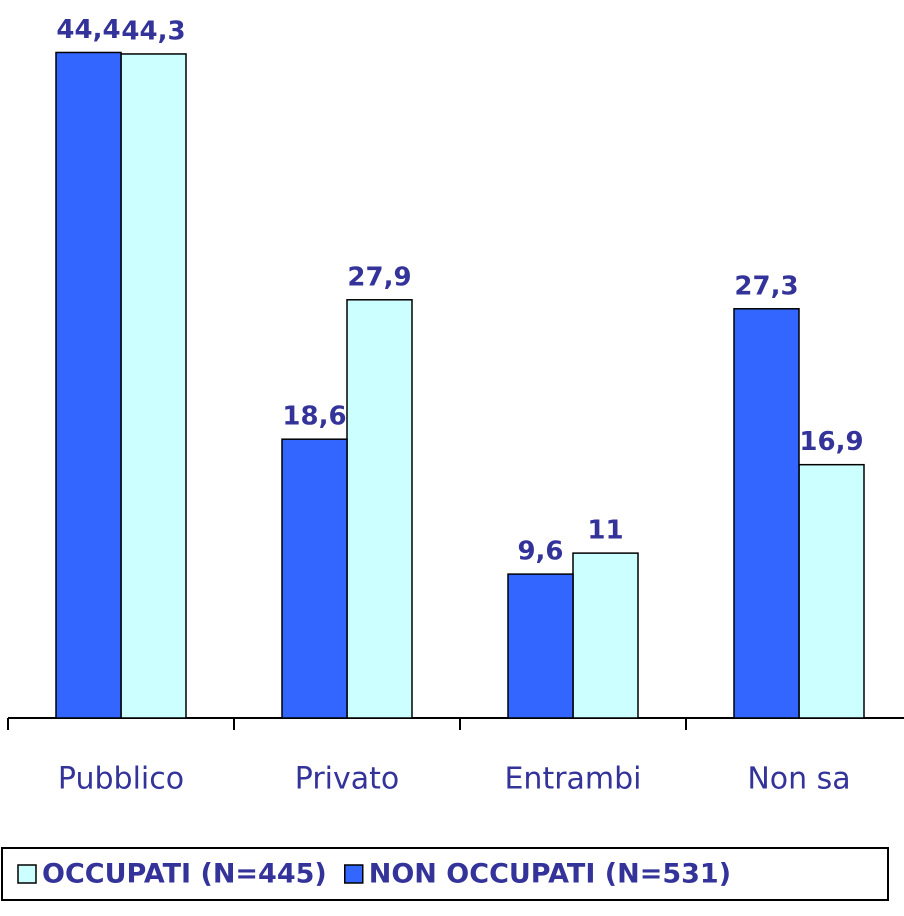 The image size is (904, 916). What do you see at coordinates (88, 30) in the screenshot?
I see `value-label: 44,4` at bounding box center [88, 30].